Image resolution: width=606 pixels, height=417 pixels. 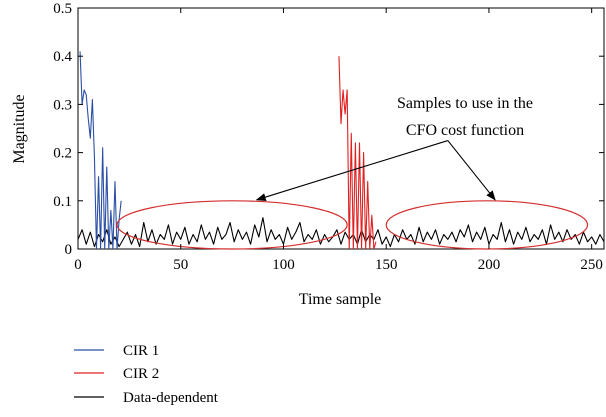 What do you see at coordinates (340, 299) in the screenshot?
I see `x-axis-label: Time sample` at bounding box center [340, 299].